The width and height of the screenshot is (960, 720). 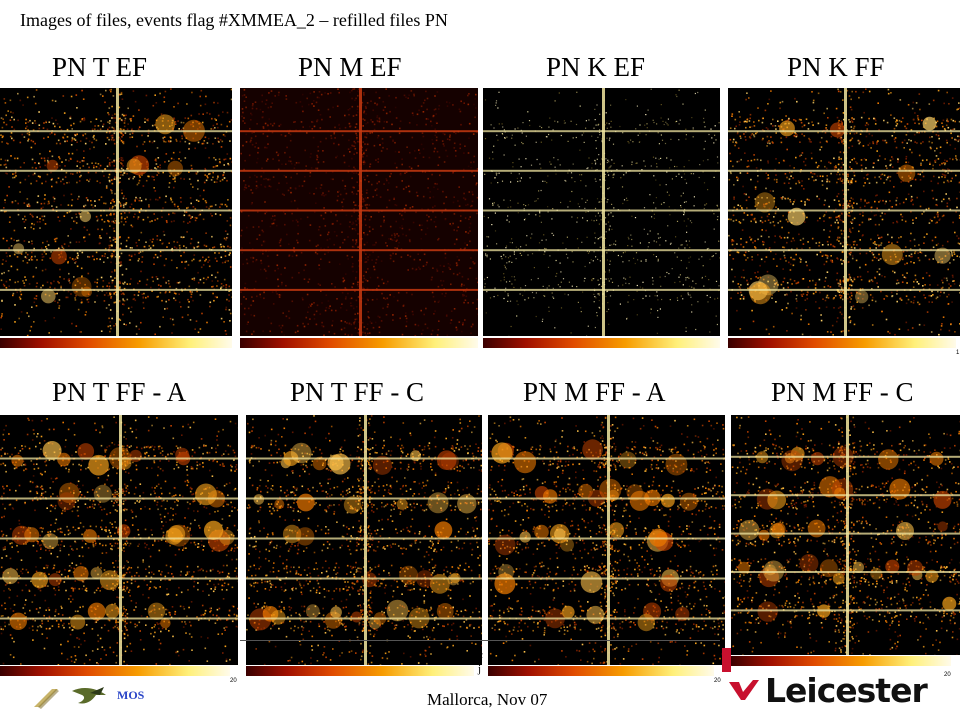 I want to click on image-pn-t-ff-c, so click(x=364, y=540).